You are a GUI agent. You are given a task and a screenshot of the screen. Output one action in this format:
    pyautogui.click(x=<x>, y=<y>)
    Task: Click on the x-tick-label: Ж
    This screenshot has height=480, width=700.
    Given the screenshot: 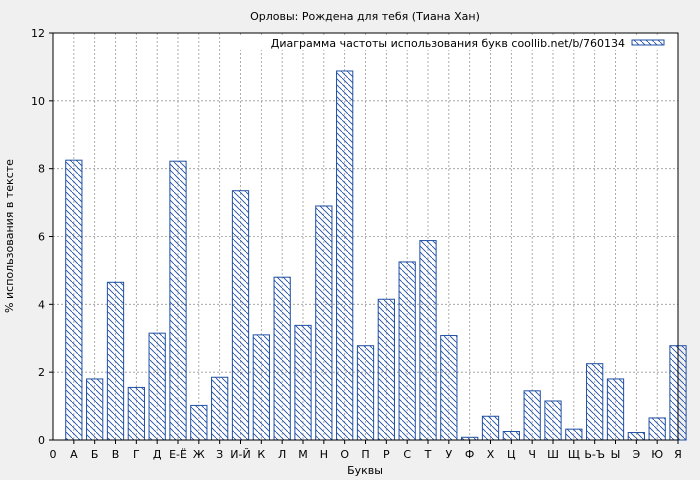 What is the action you would take?
    pyautogui.click(x=199, y=454)
    